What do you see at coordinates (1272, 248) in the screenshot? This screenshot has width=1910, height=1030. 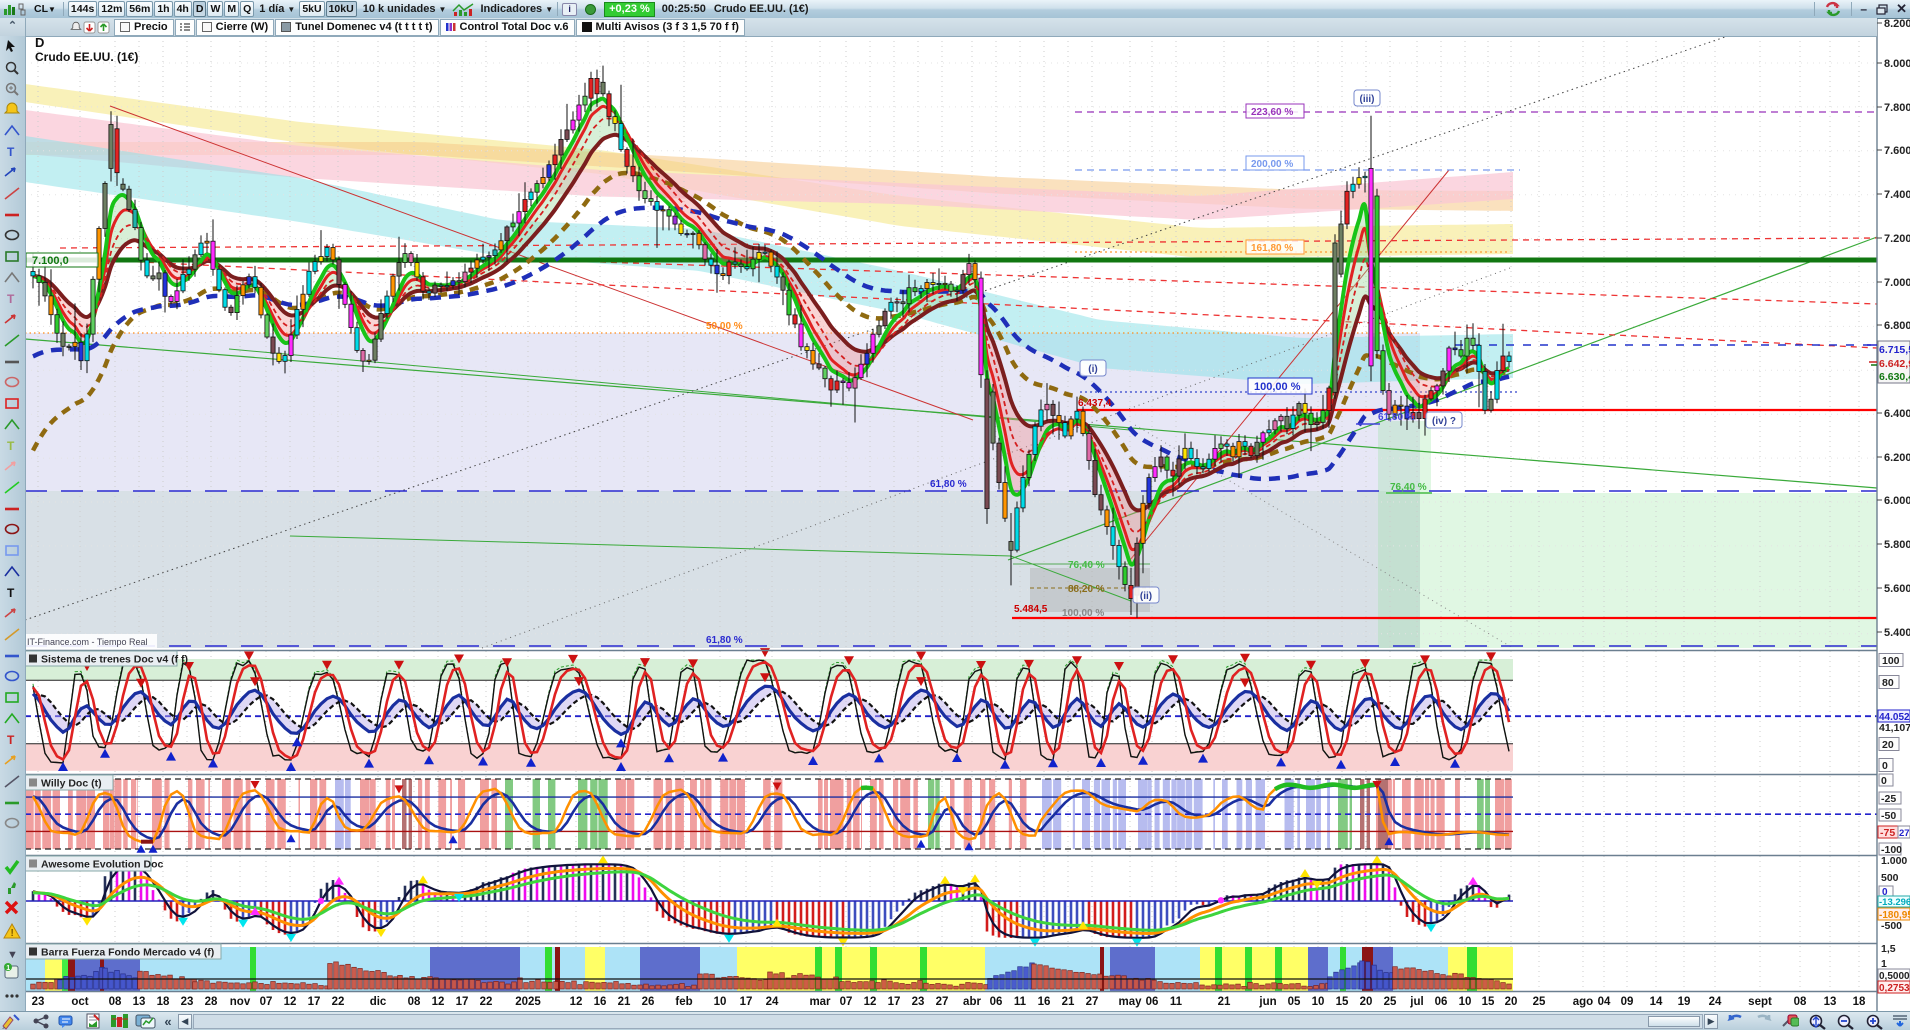 I see `svg-text: 161,80 %` at bounding box center [1272, 248].